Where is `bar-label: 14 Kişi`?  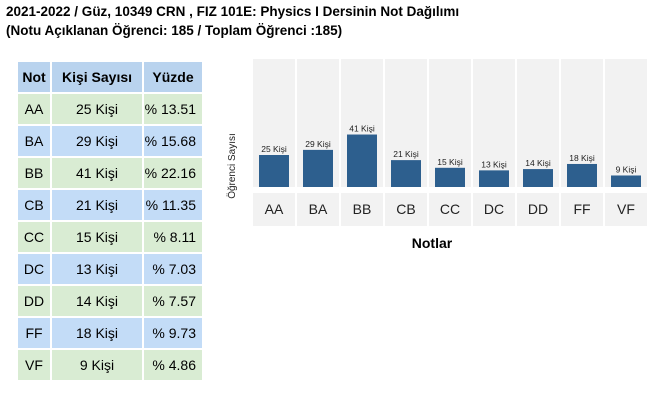
bar-label: 14 Kişi is located at coordinates (538, 163).